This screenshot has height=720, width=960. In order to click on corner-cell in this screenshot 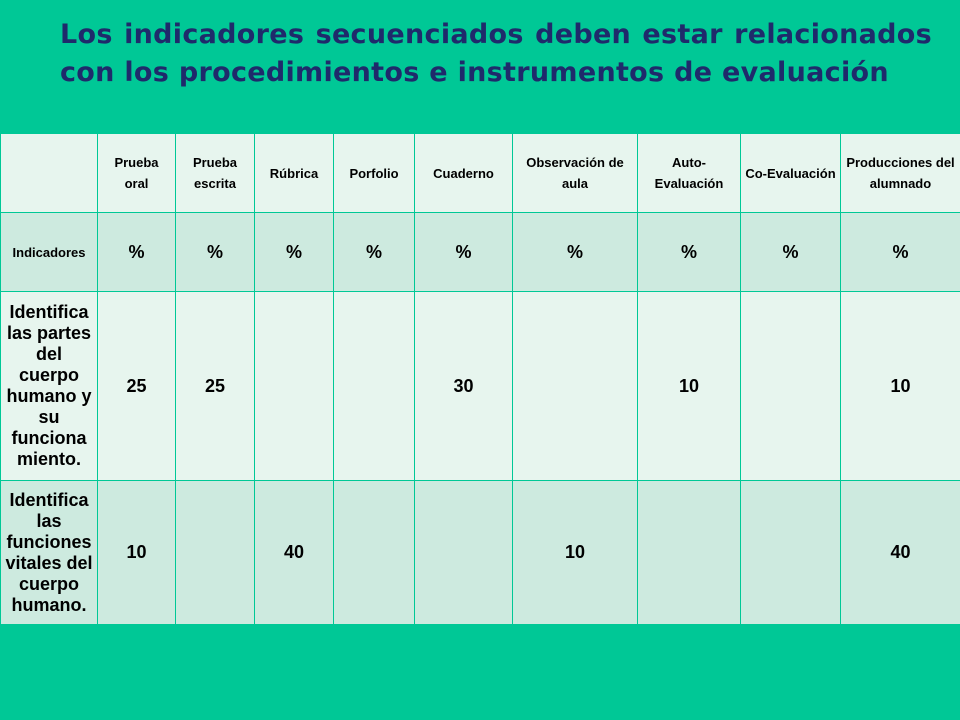, I will do `click(49, 173)`.